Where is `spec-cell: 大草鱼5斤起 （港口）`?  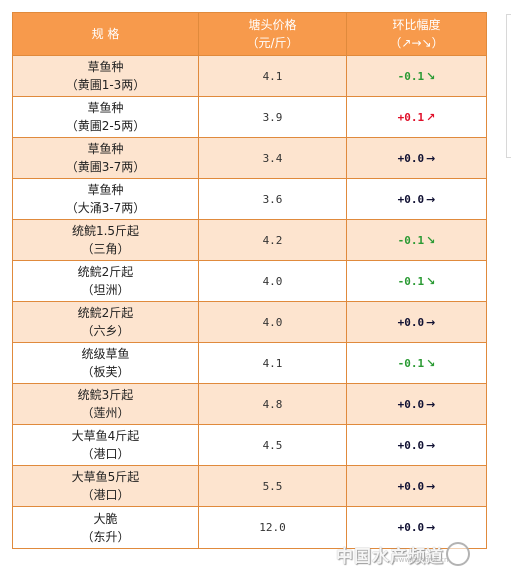 spec-cell: 大草鱼5斤起 （港口） is located at coordinates (105, 486).